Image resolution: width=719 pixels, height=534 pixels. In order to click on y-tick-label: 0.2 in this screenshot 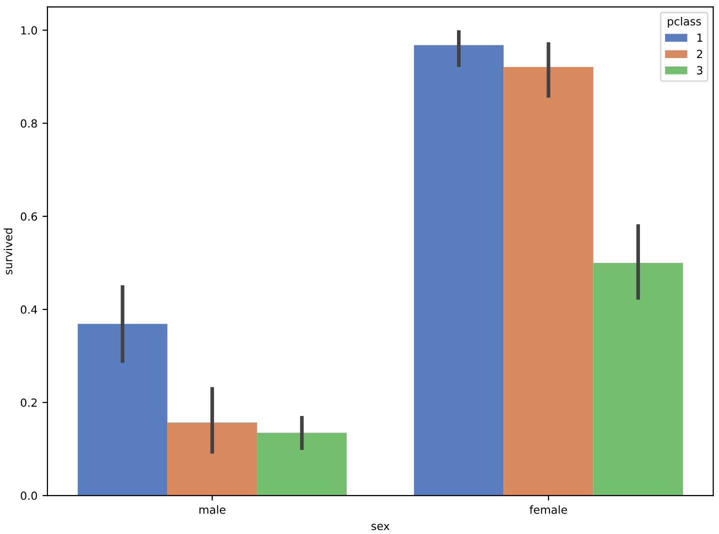, I will do `click(28, 402)`.